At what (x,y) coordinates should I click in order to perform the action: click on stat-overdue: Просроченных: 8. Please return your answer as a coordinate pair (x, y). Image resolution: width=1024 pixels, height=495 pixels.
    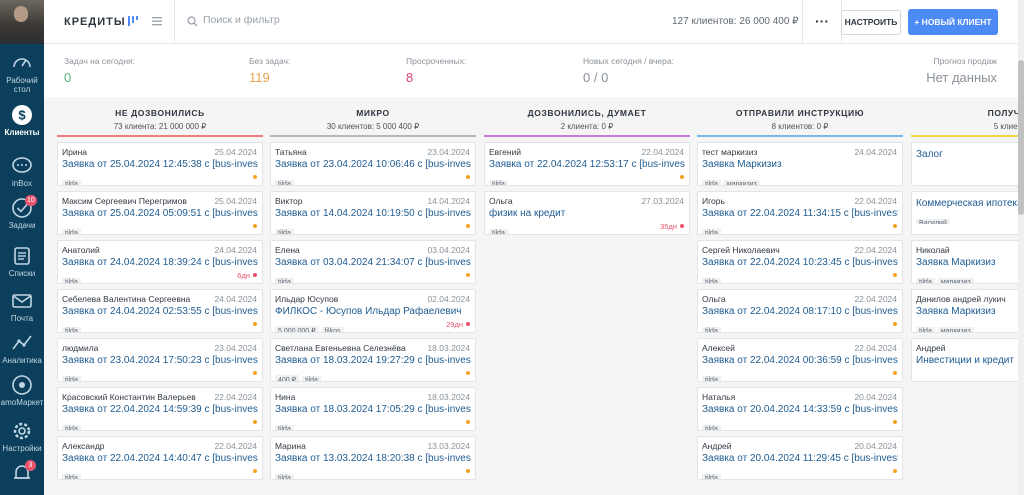
    Looking at the image, I should click on (436, 70).